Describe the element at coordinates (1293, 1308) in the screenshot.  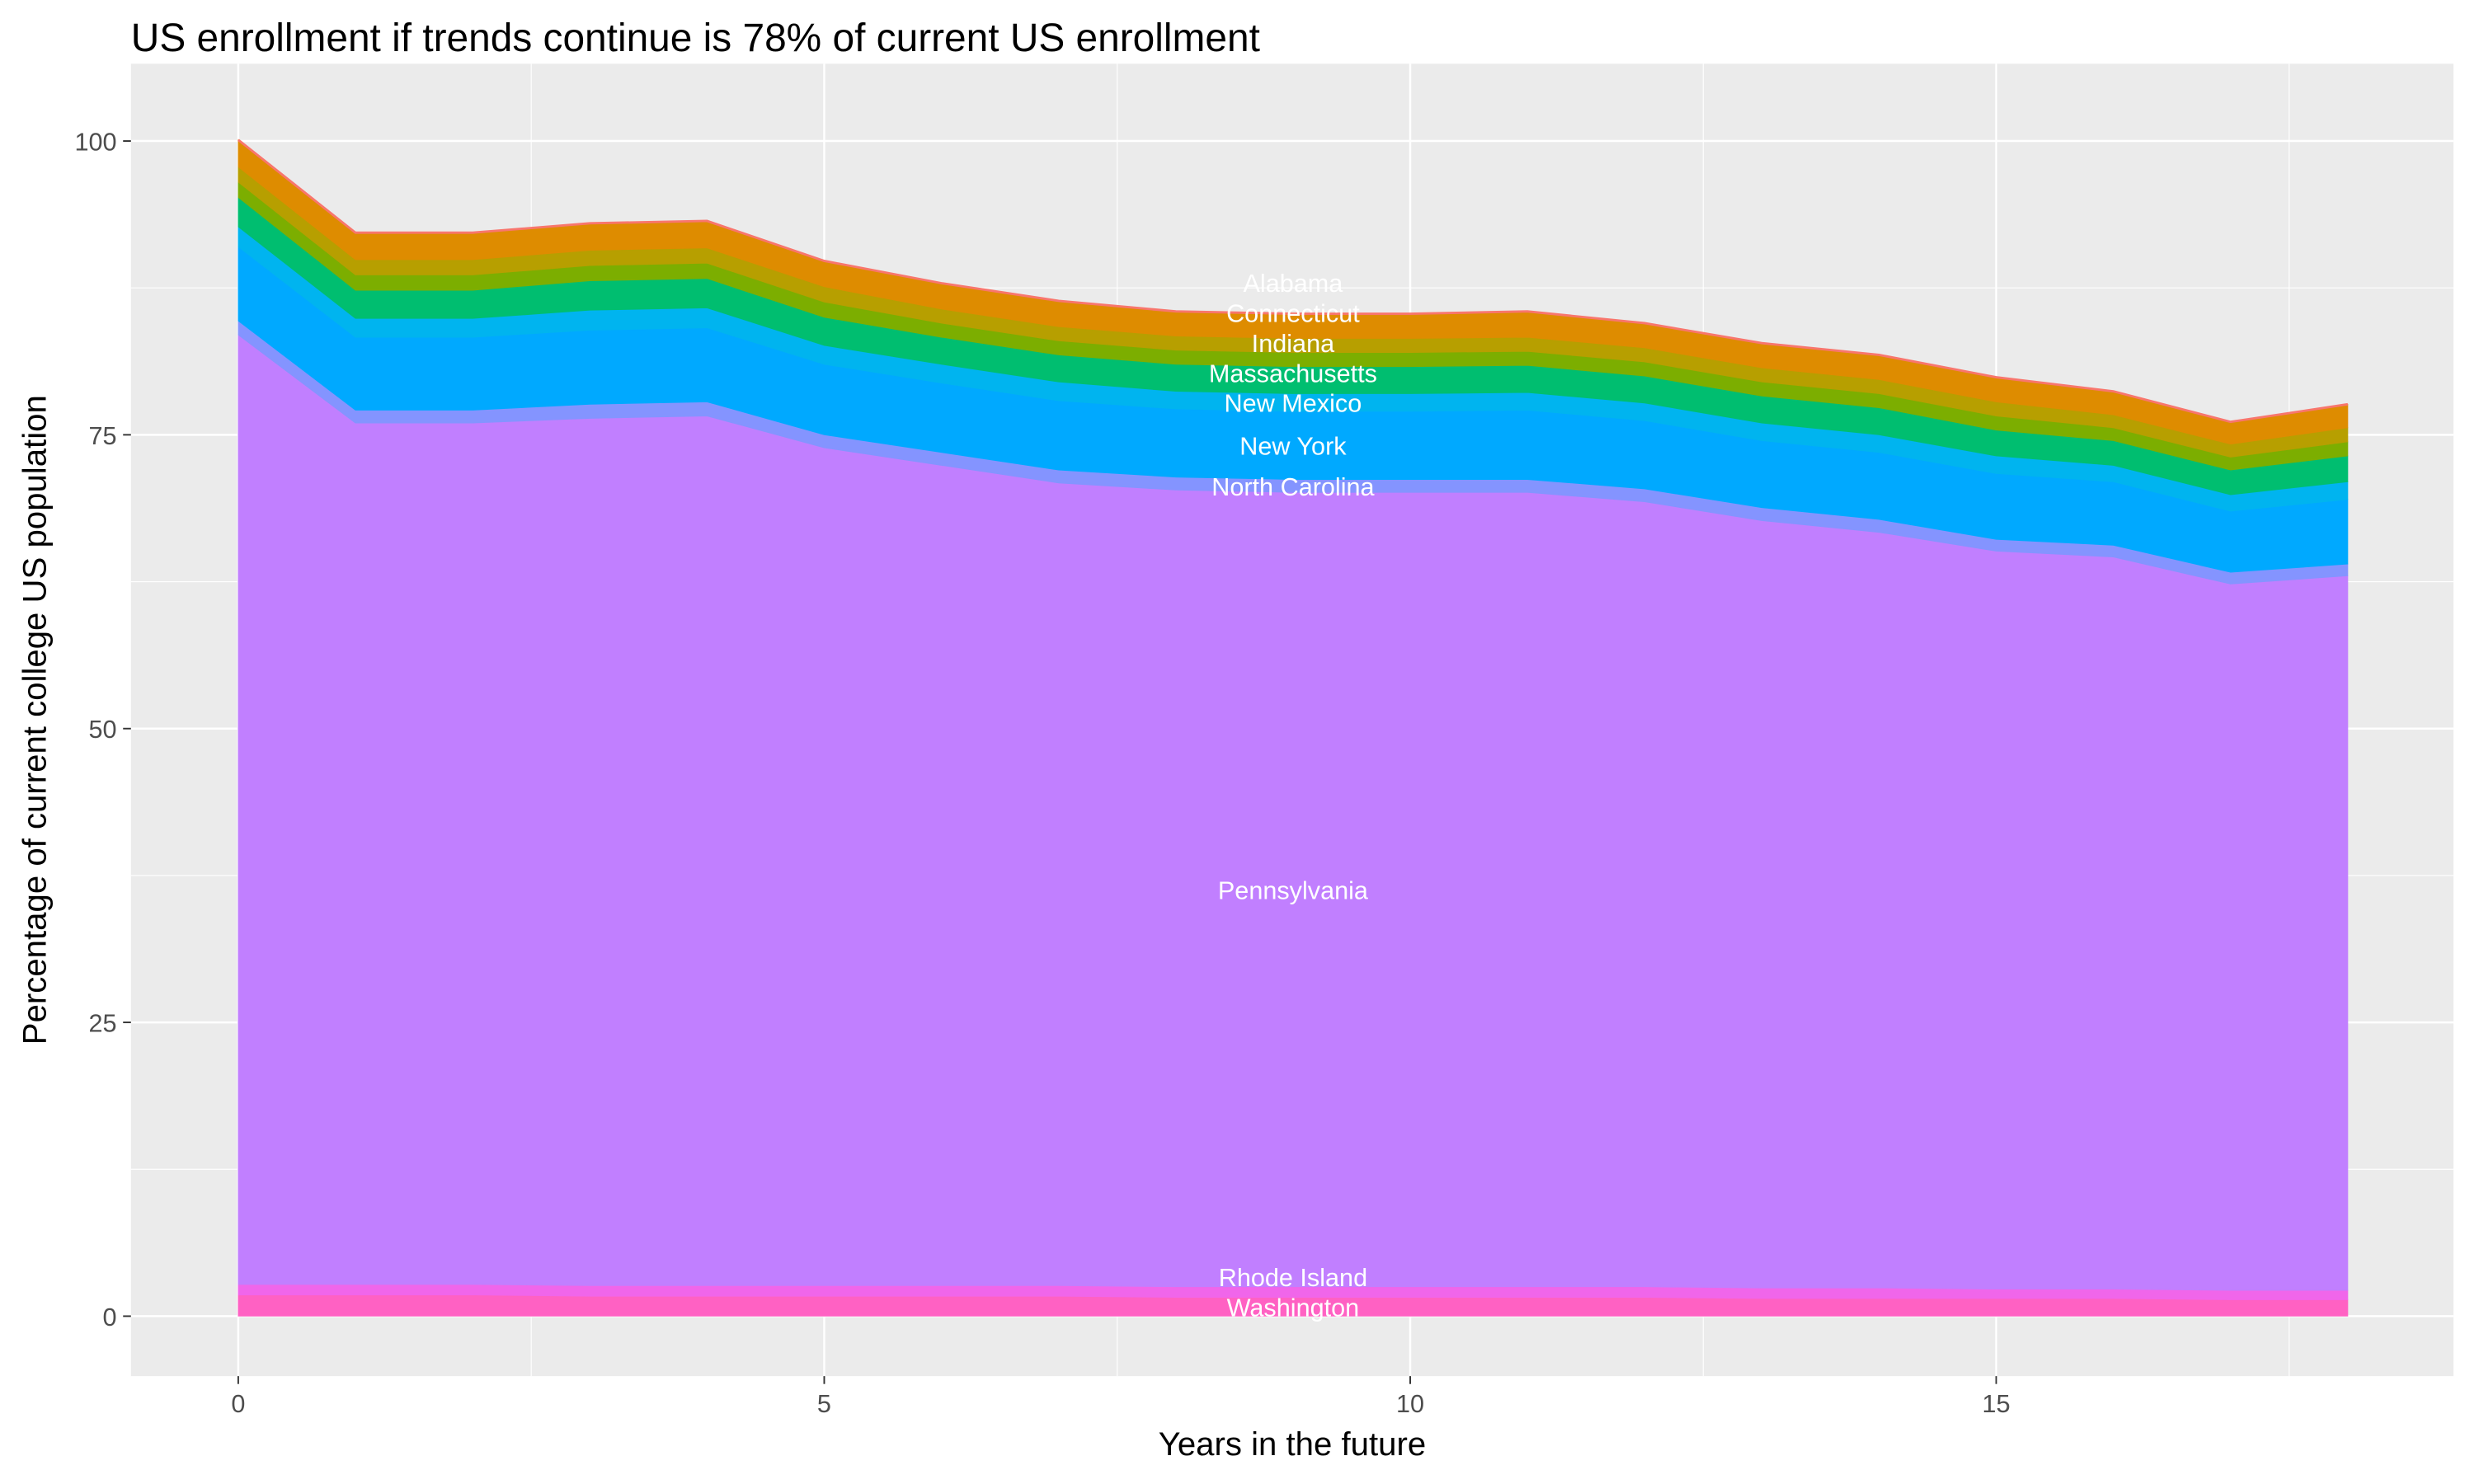
I see `series-label: Washington` at that location.